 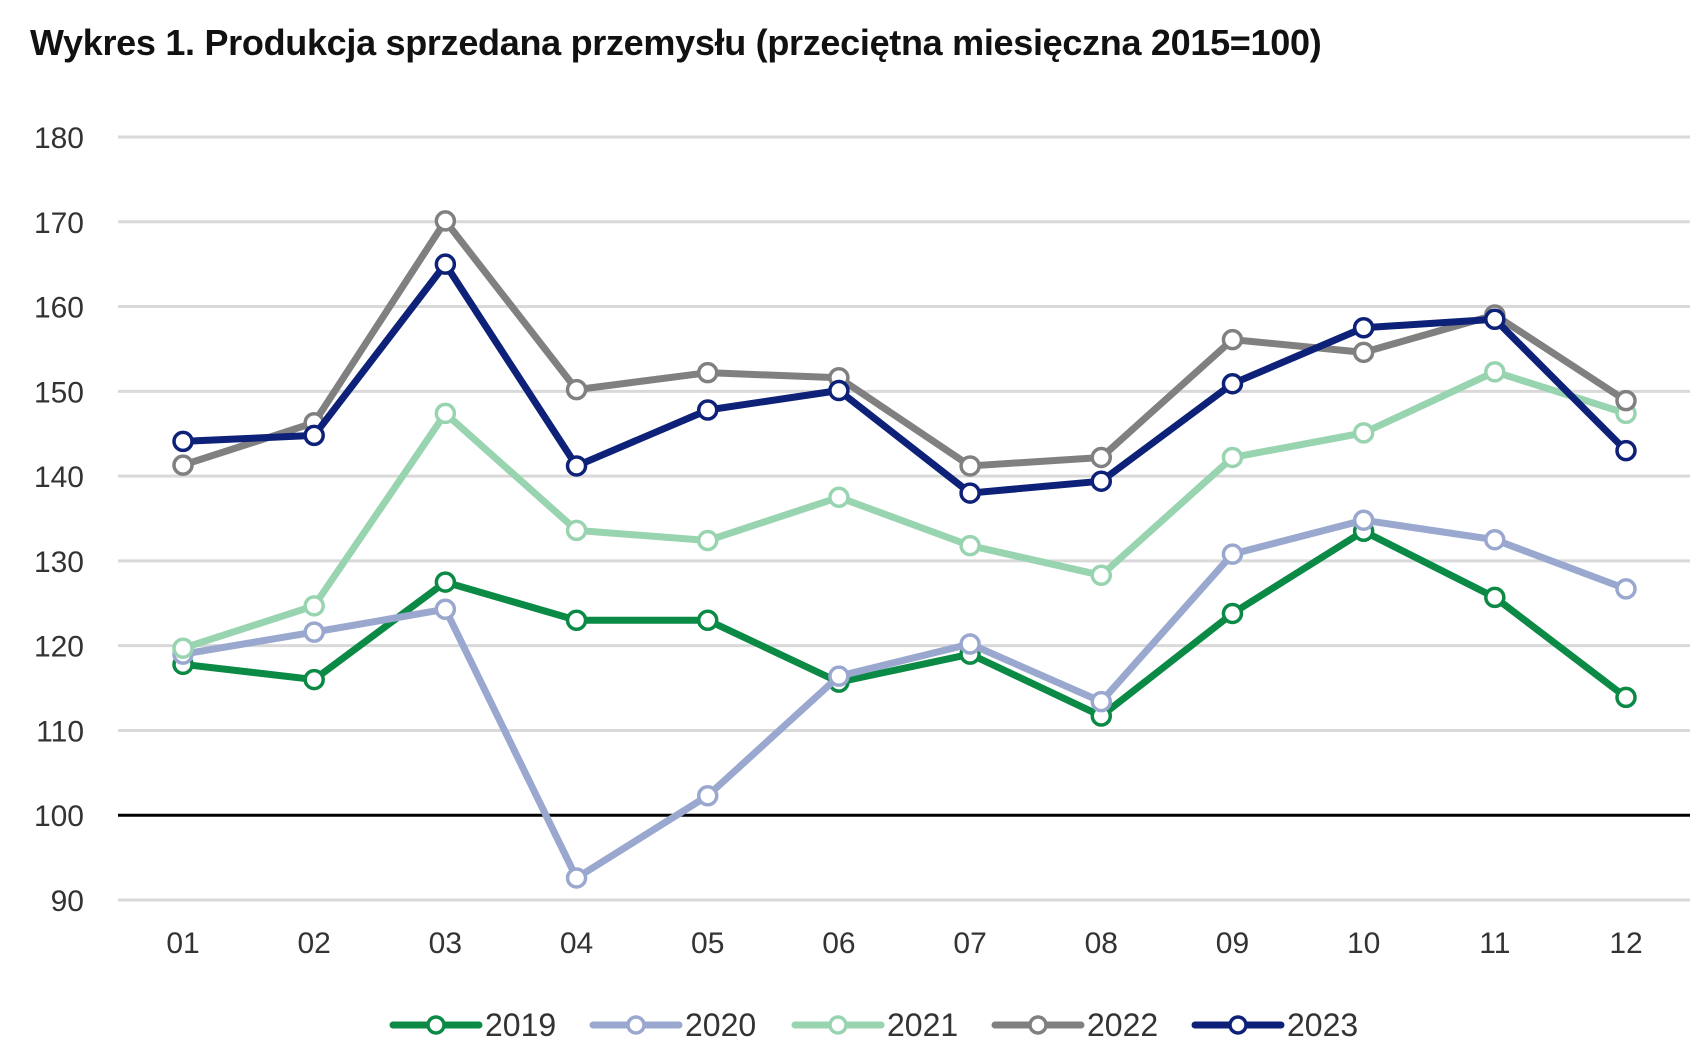 I want to click on legend-label: 2021, so click(x=922, y=1025).